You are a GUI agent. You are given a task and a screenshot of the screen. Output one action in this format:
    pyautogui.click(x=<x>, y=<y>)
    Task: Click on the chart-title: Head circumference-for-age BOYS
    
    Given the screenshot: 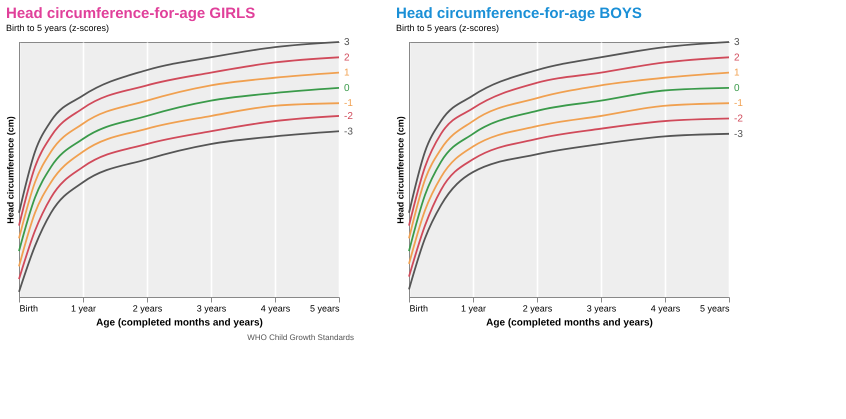 What is the action you would take?
    pyautogui.click(x=519, y=13)
    